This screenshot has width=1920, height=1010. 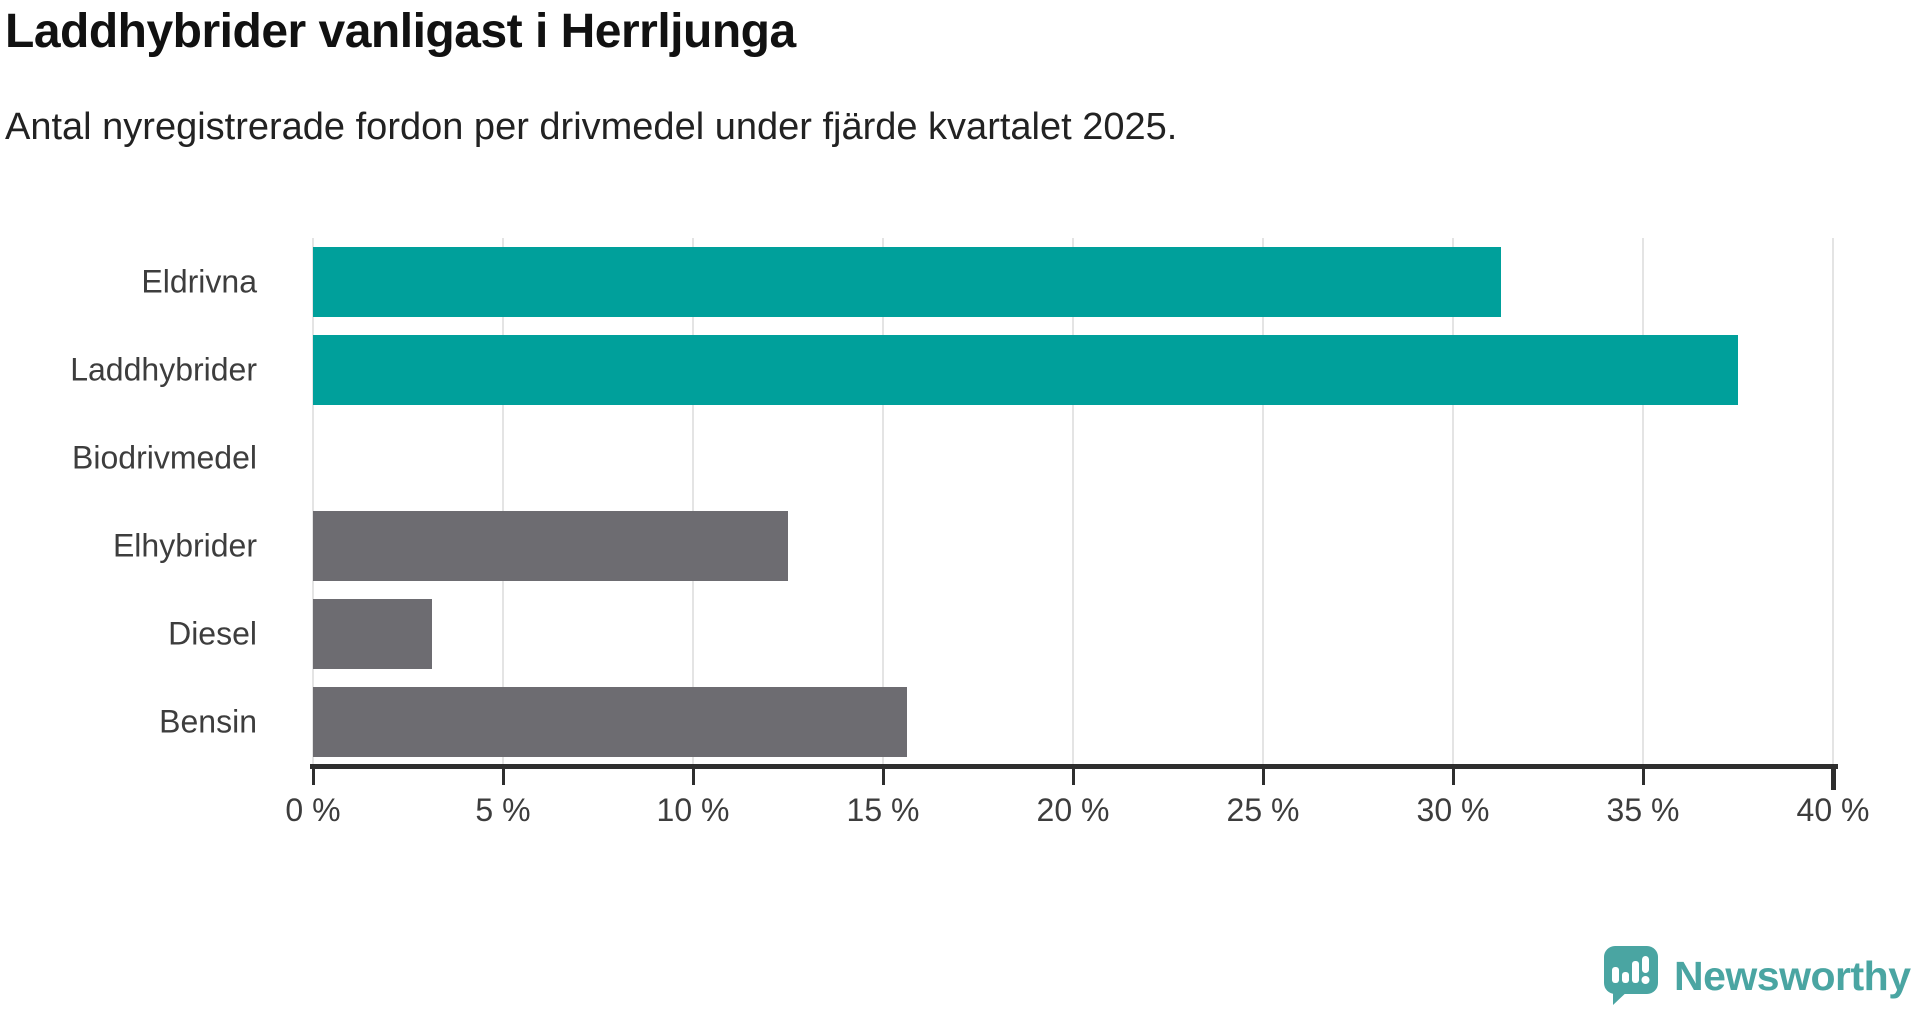 What do you see at coordinates (1074, 766) in the screenshot?
I see `x-axis-line` at bounding box center [1074, 766].